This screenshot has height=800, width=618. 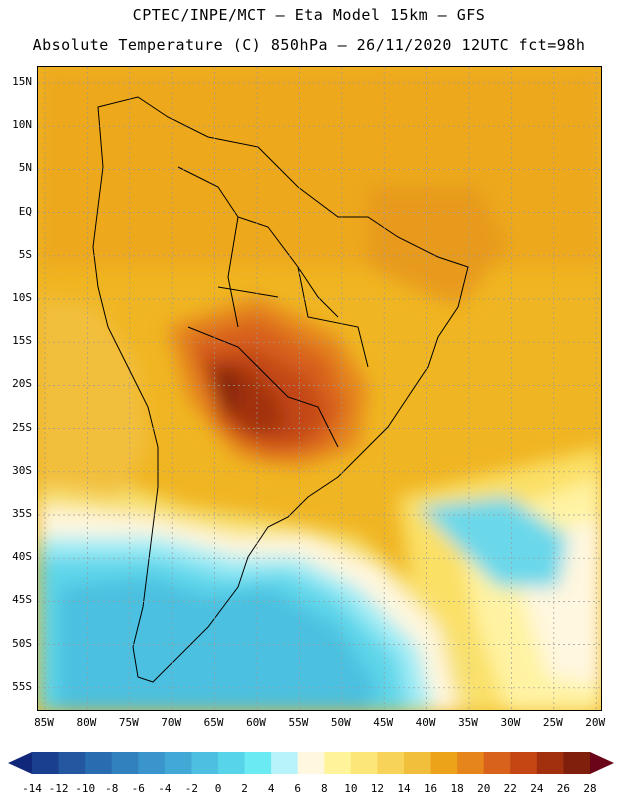 What do you see at coordinates (22, 341) in the screenshot?
I see `lat-label: 15S` at bounding box center [22, 341].